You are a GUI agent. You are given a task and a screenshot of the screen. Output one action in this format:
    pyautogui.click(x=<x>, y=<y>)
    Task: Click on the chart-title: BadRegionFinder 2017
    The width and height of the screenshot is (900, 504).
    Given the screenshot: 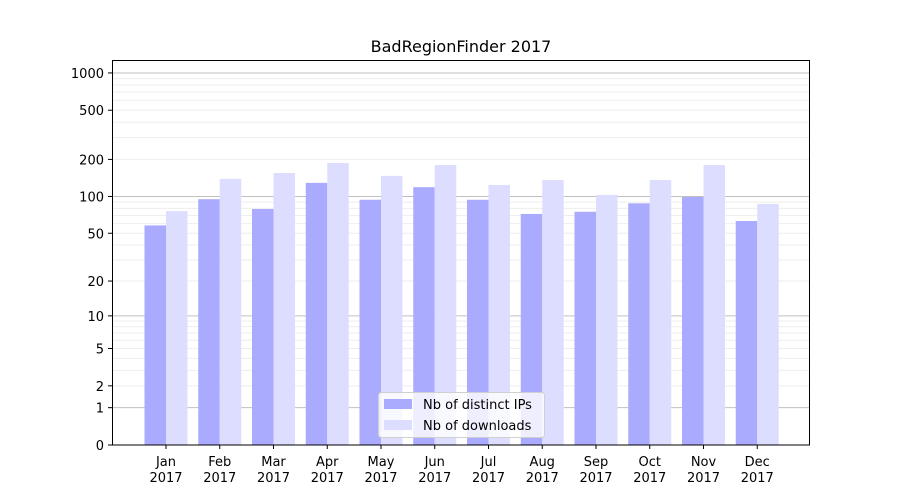 What is the action you would take?
    pyautogui.click(x=461, y=46)
    